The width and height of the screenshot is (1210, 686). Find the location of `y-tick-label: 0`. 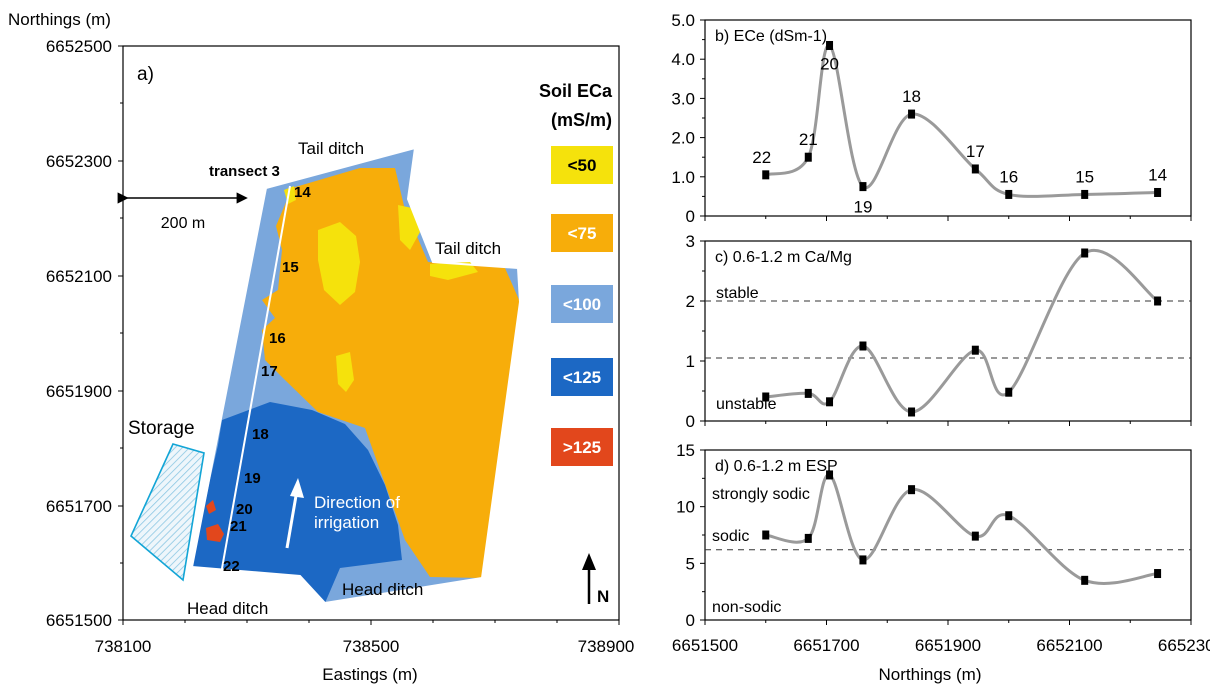

y-tick-label: 0 is located at coordinates (690, 620).